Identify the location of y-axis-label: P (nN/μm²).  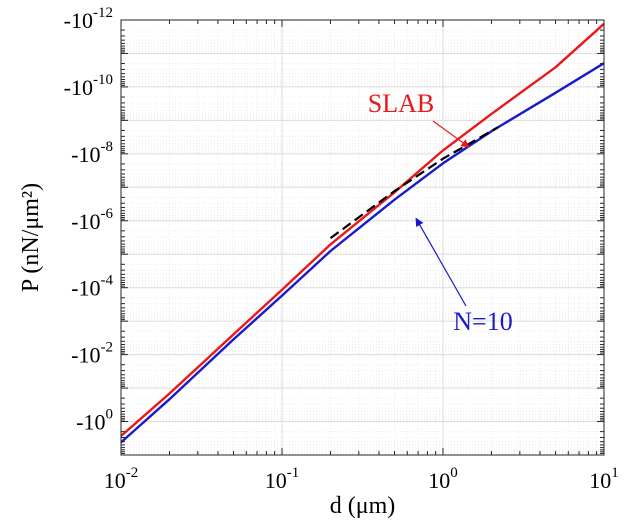
(31, 237).